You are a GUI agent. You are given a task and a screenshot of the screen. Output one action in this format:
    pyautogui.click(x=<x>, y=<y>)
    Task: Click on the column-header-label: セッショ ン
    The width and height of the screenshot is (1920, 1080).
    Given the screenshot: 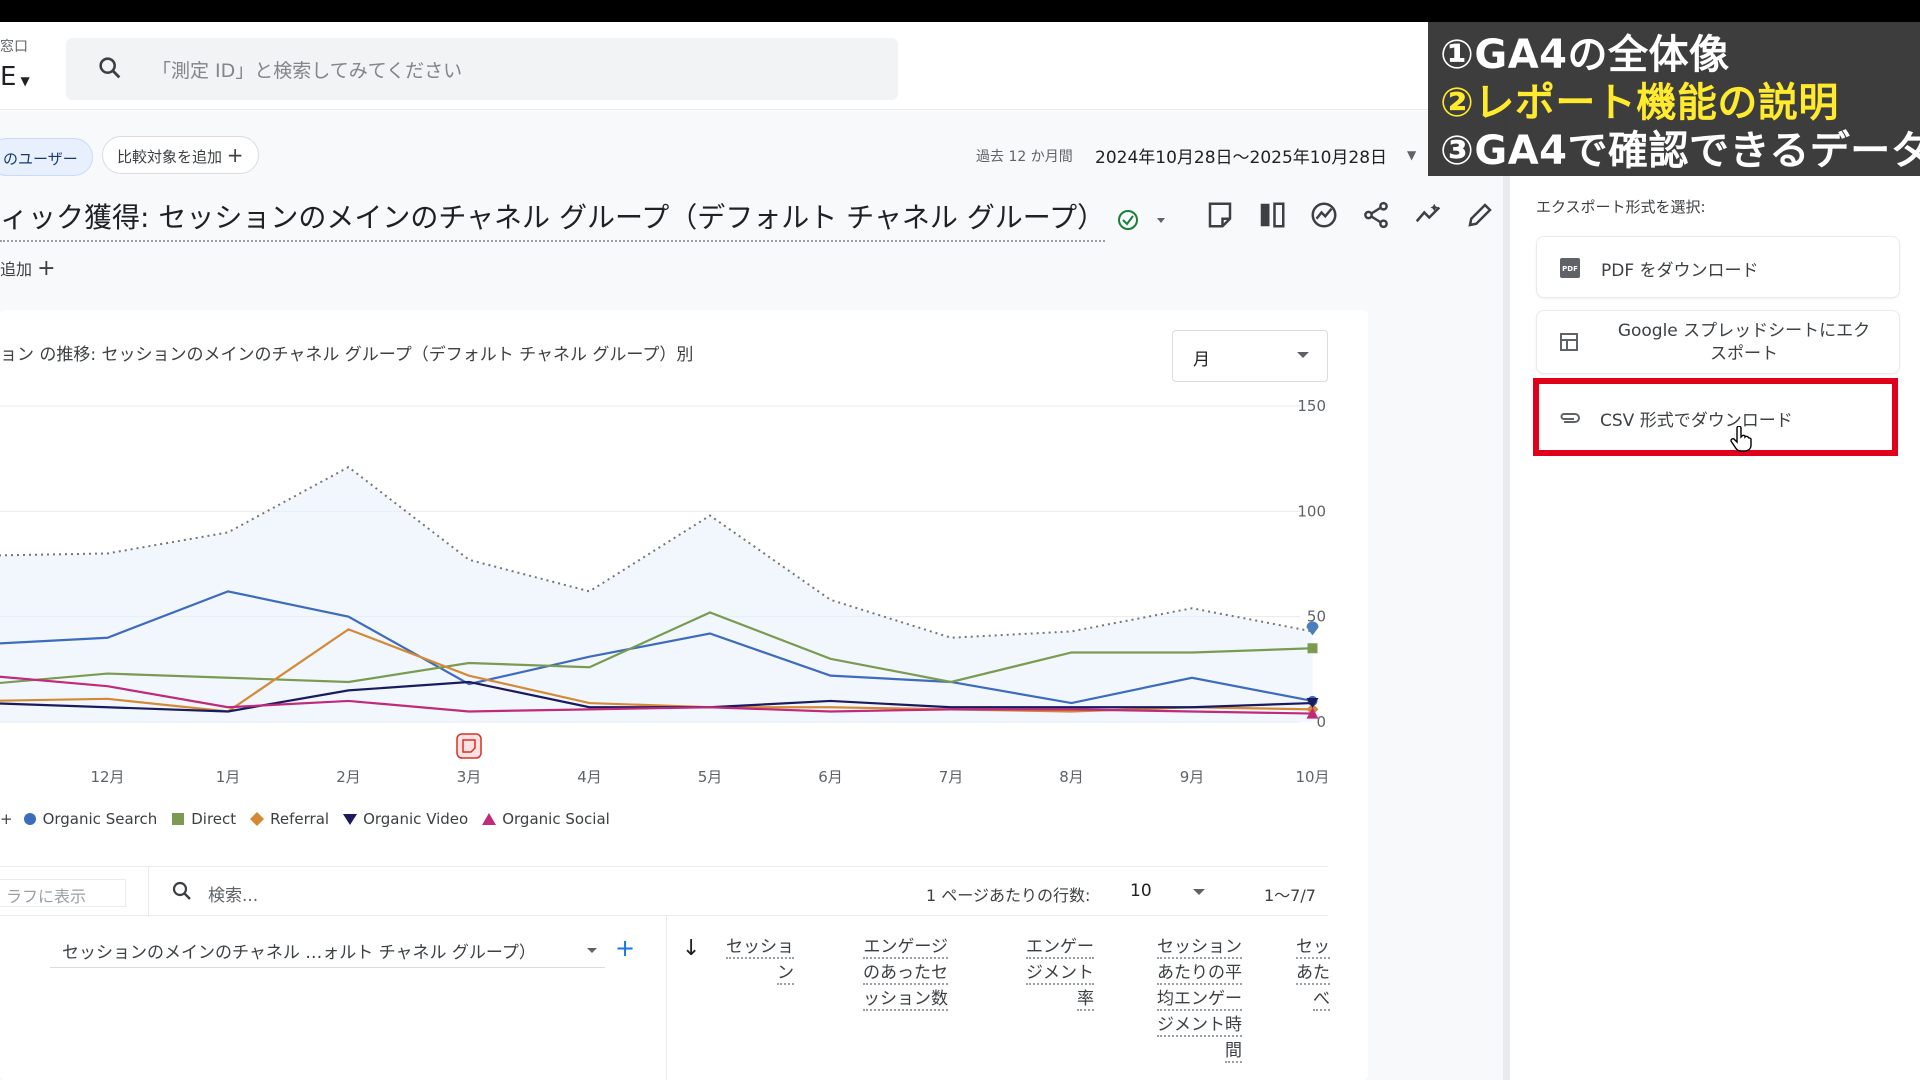 What is the action you would take?
    pyautogui.click(x=760, y=961)
    